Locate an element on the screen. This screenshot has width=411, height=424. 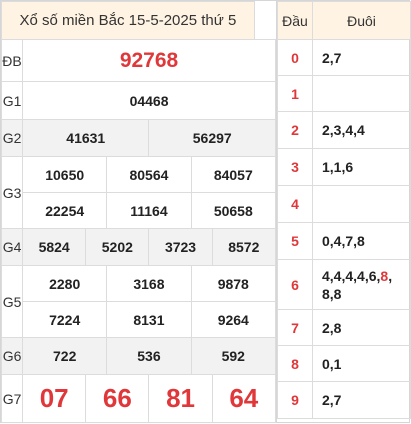
prize-row-g6: G6 722 536 592 is located at coordinates (138, 356).